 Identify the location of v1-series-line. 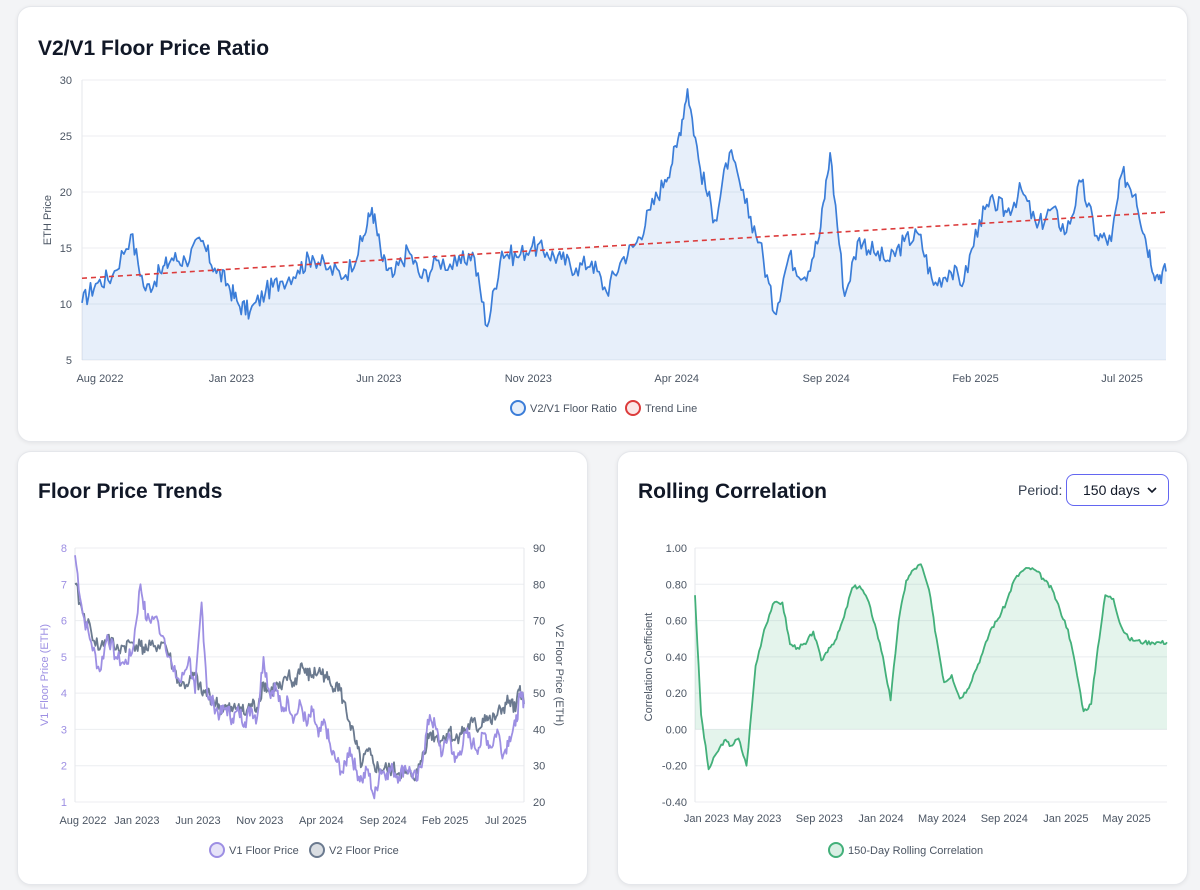
(299, 677).